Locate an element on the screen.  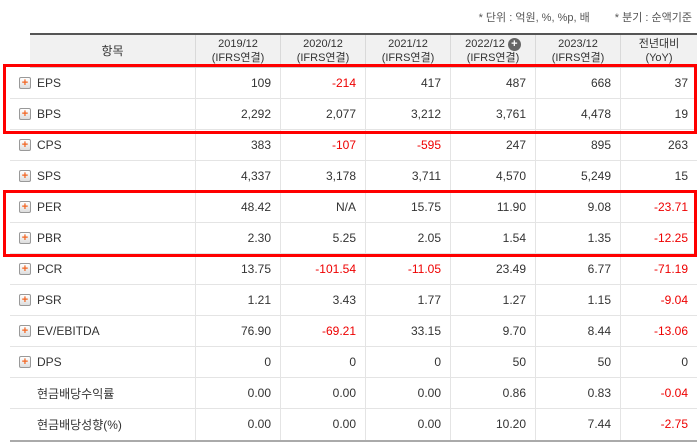
value-cell: 10.20 is located at coordinates (492, 424).